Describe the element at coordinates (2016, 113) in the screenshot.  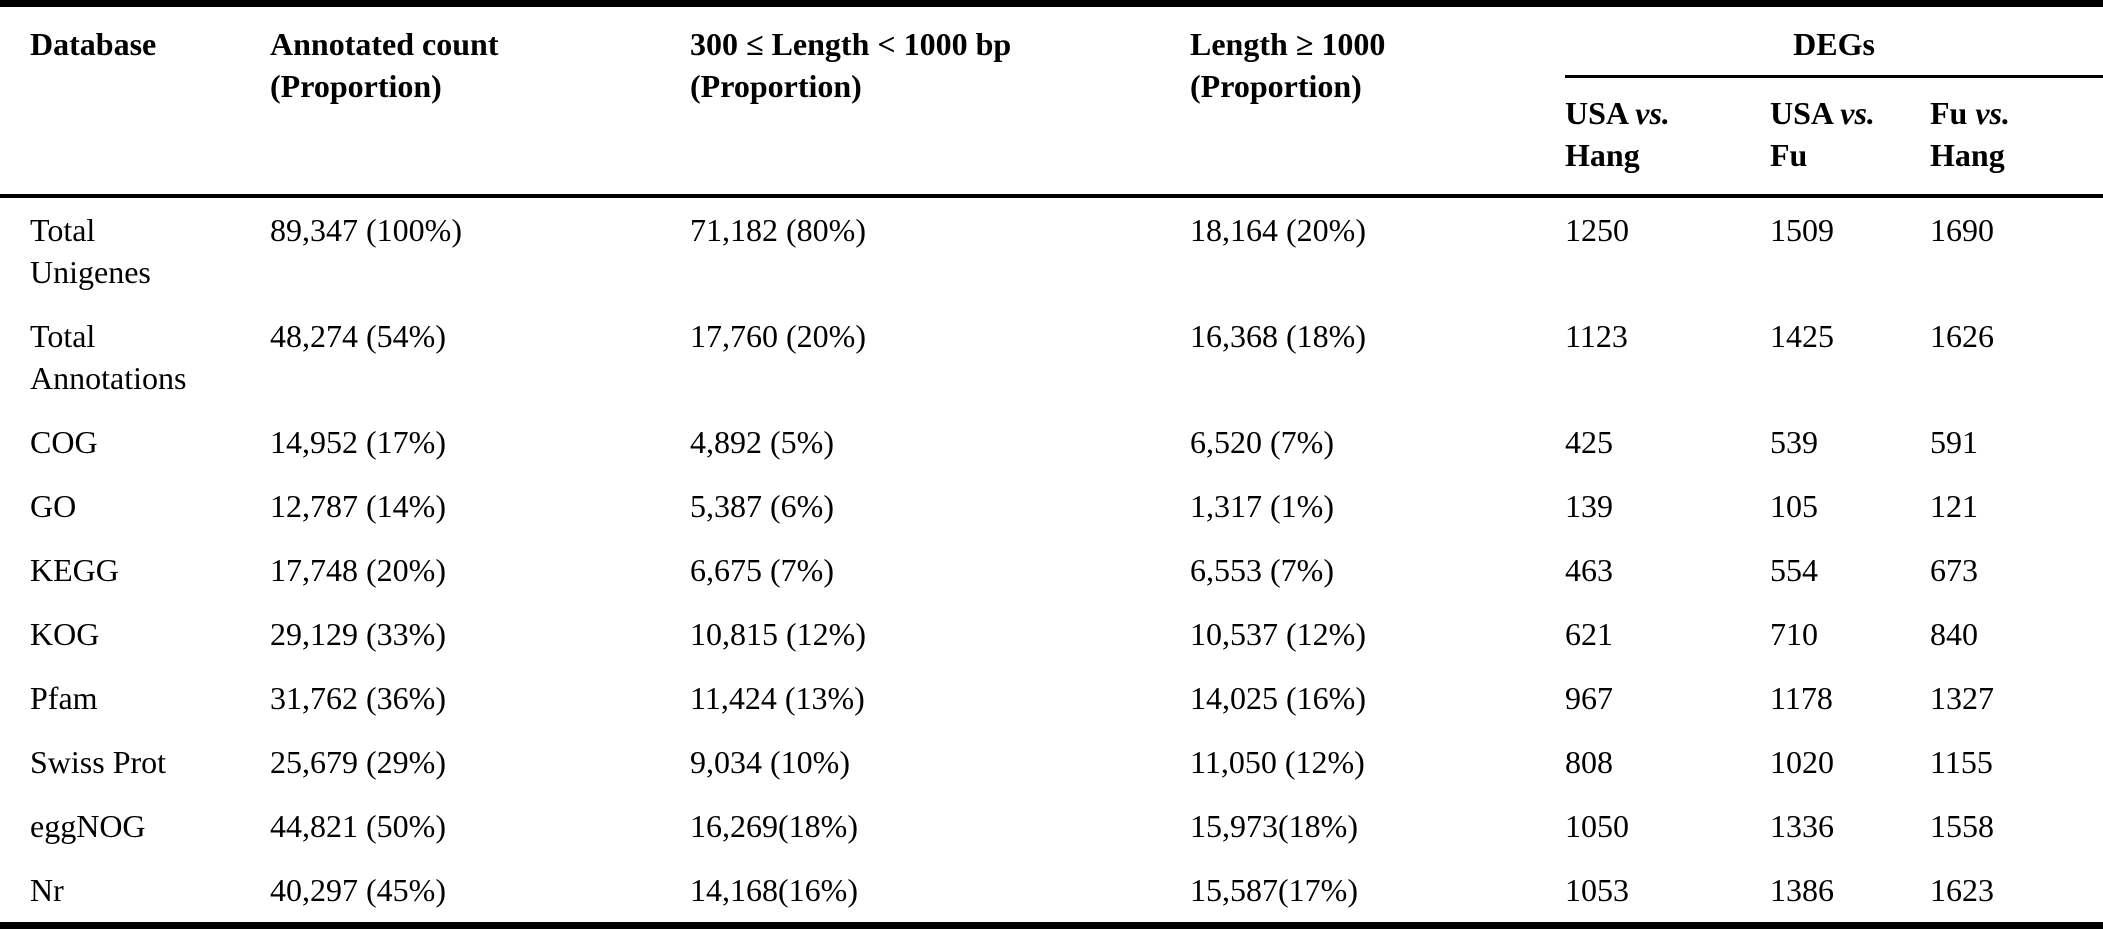
I see `col-header-fu-vs-hang-line1: Fu vs.` at that location.